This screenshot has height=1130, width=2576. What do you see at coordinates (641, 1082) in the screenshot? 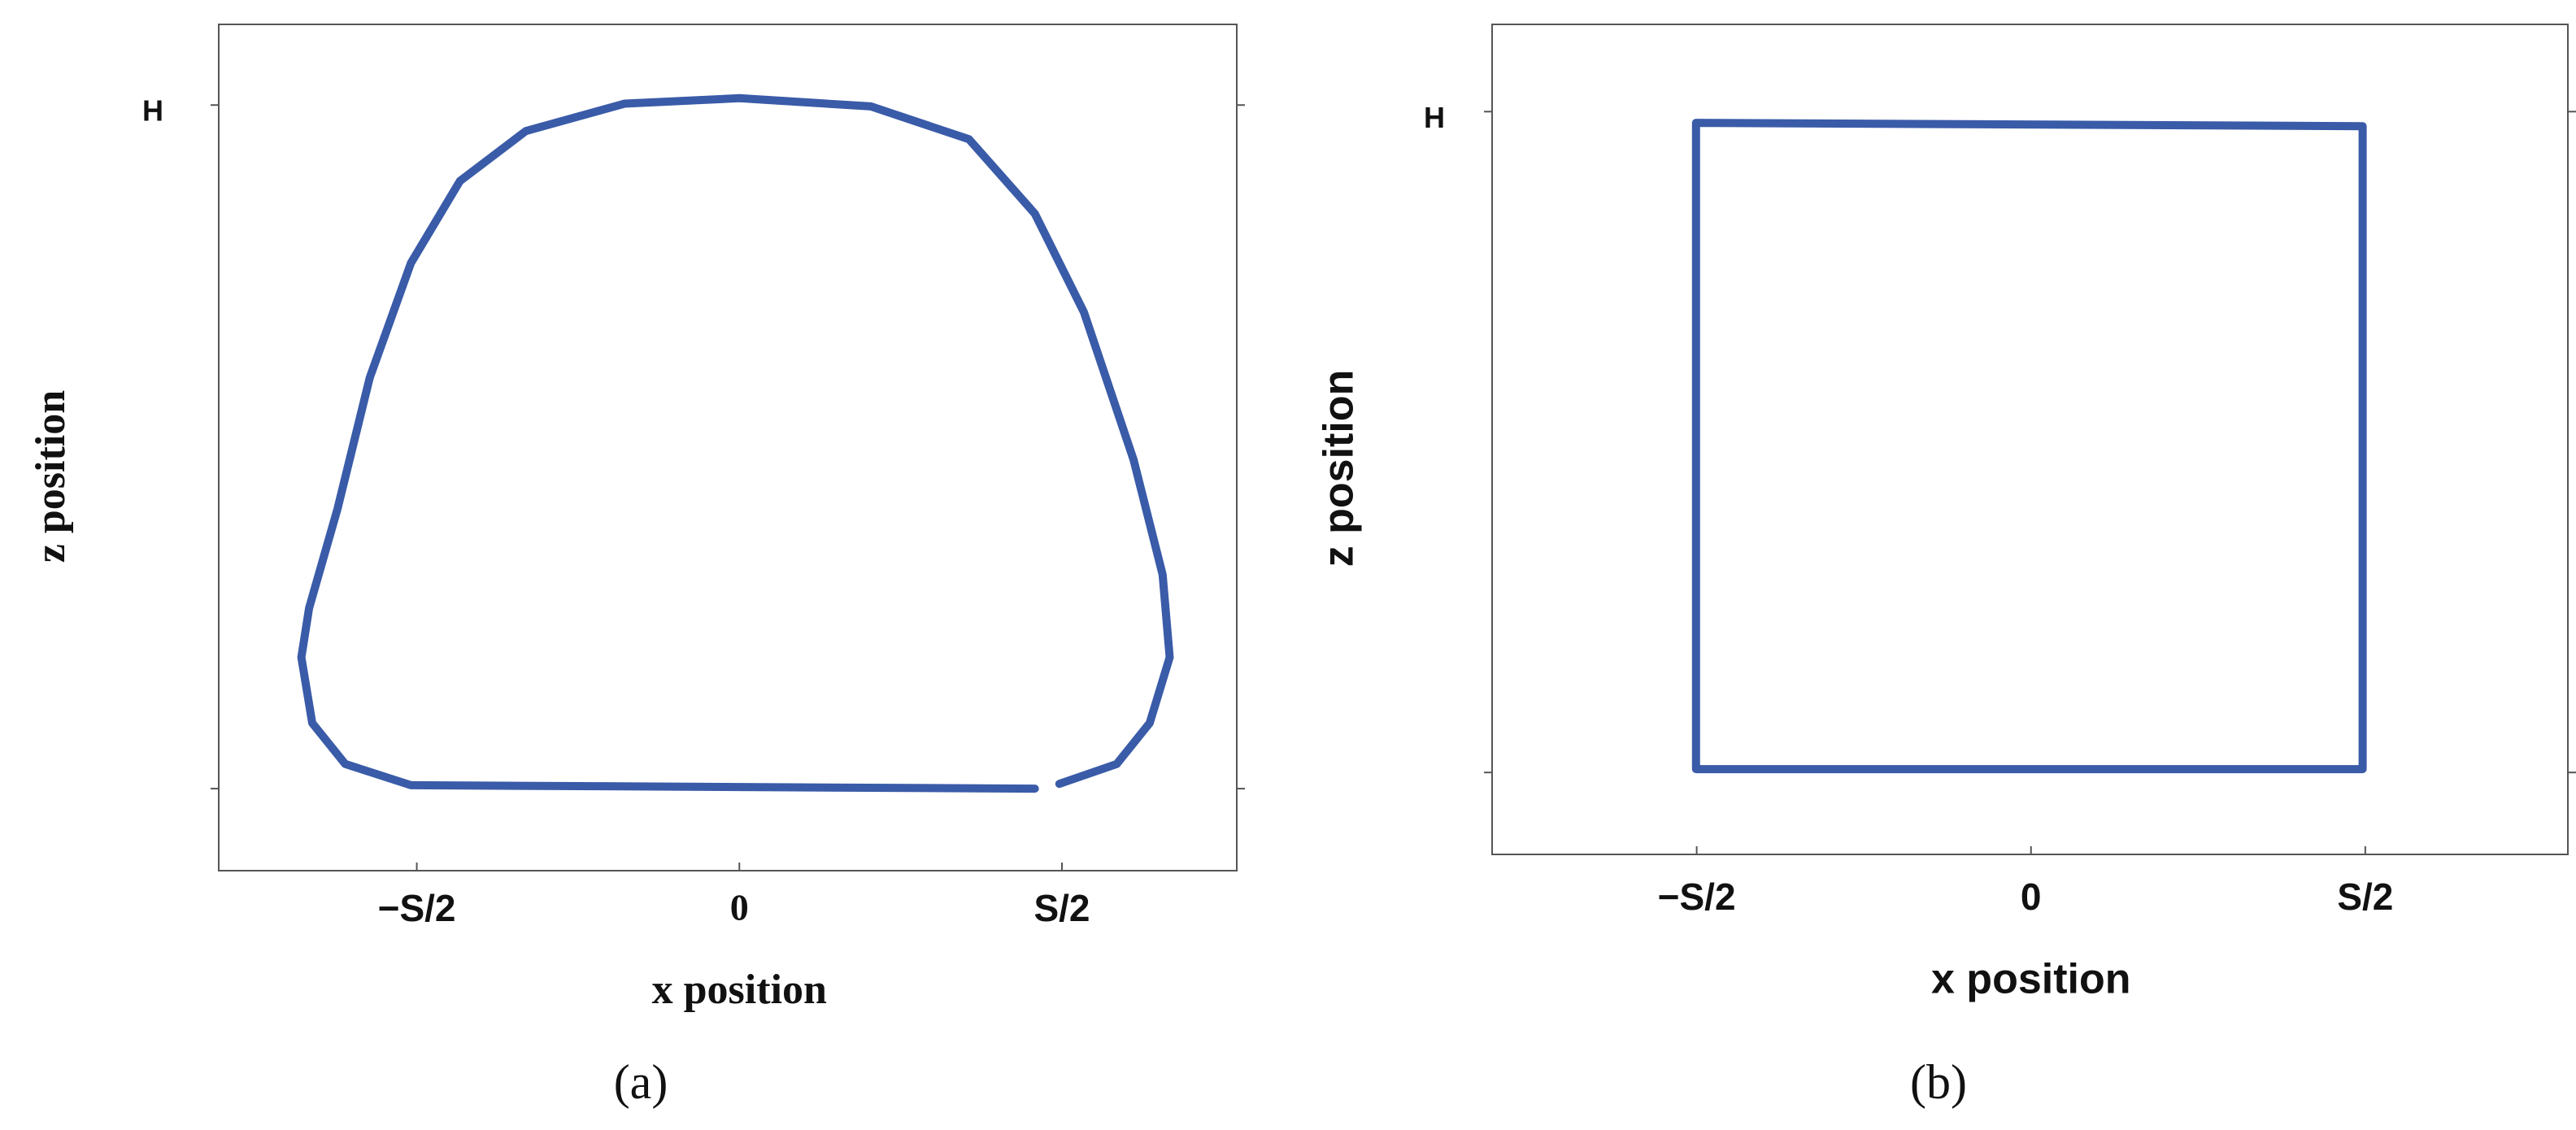
I see `panel-caption: (a)` at bounding box center [641, 1082].